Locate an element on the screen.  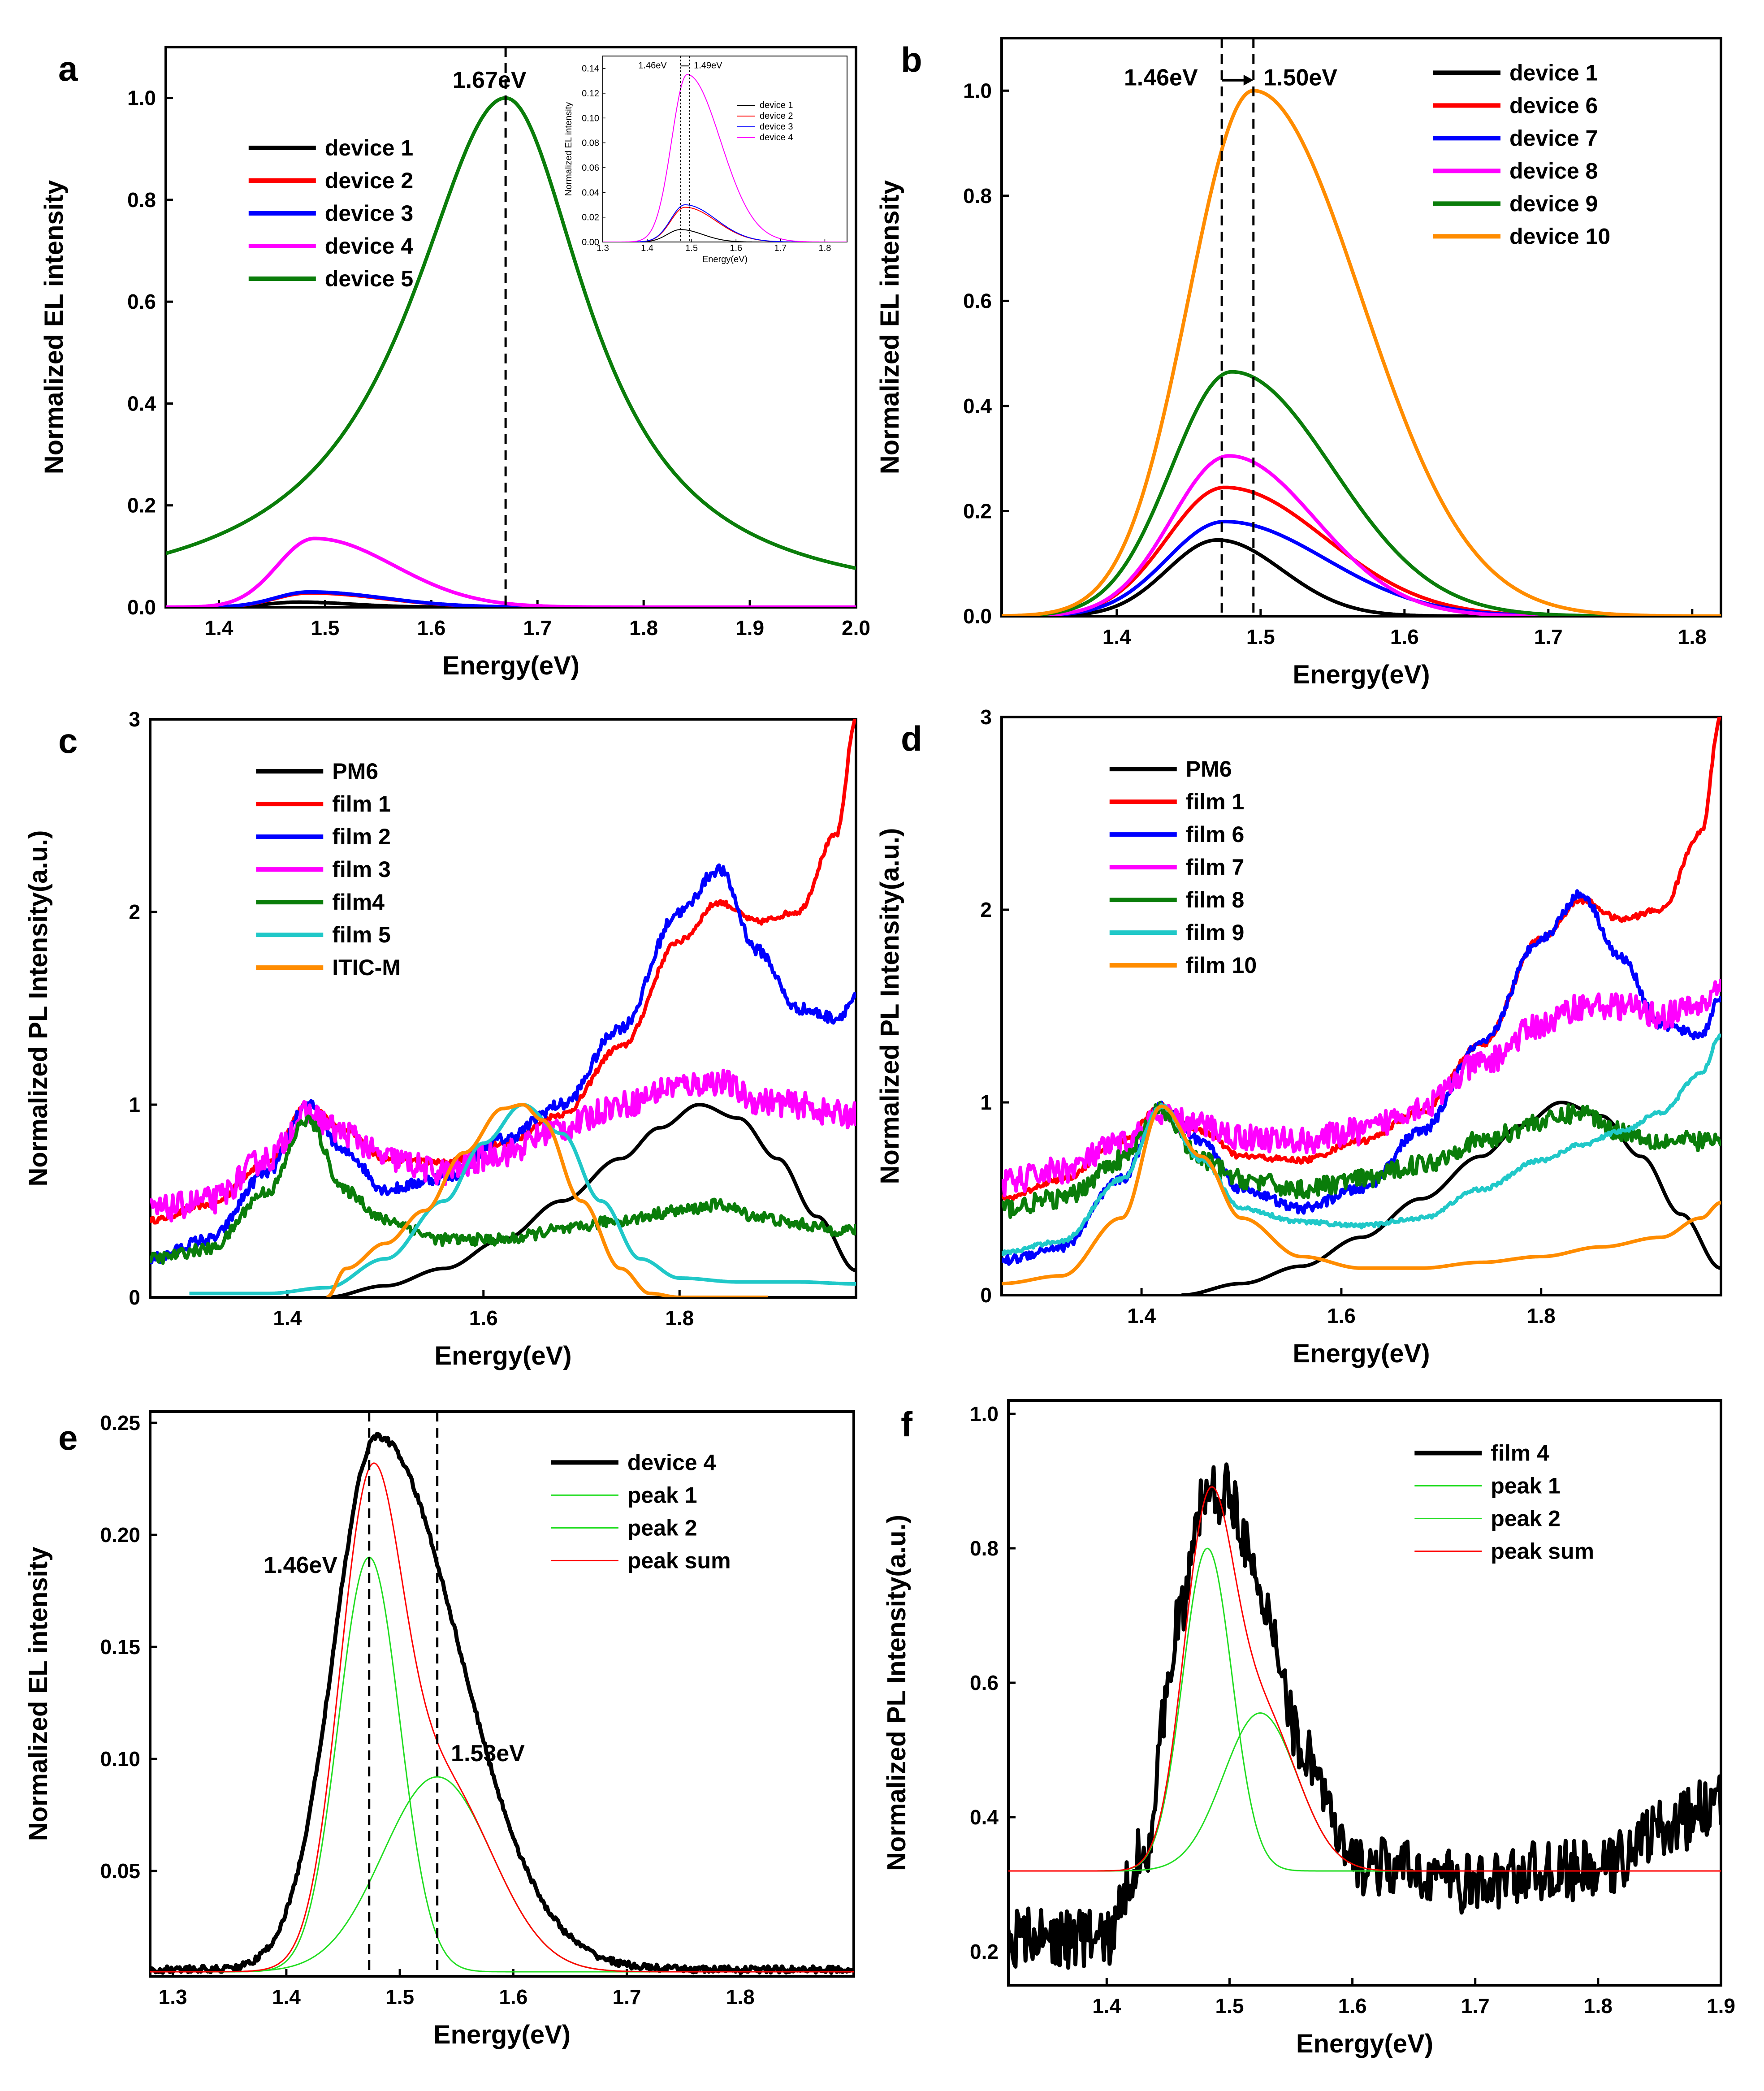
panel-a-inset-y-tick-label: 0.00 is located at coordinates (590, 242).